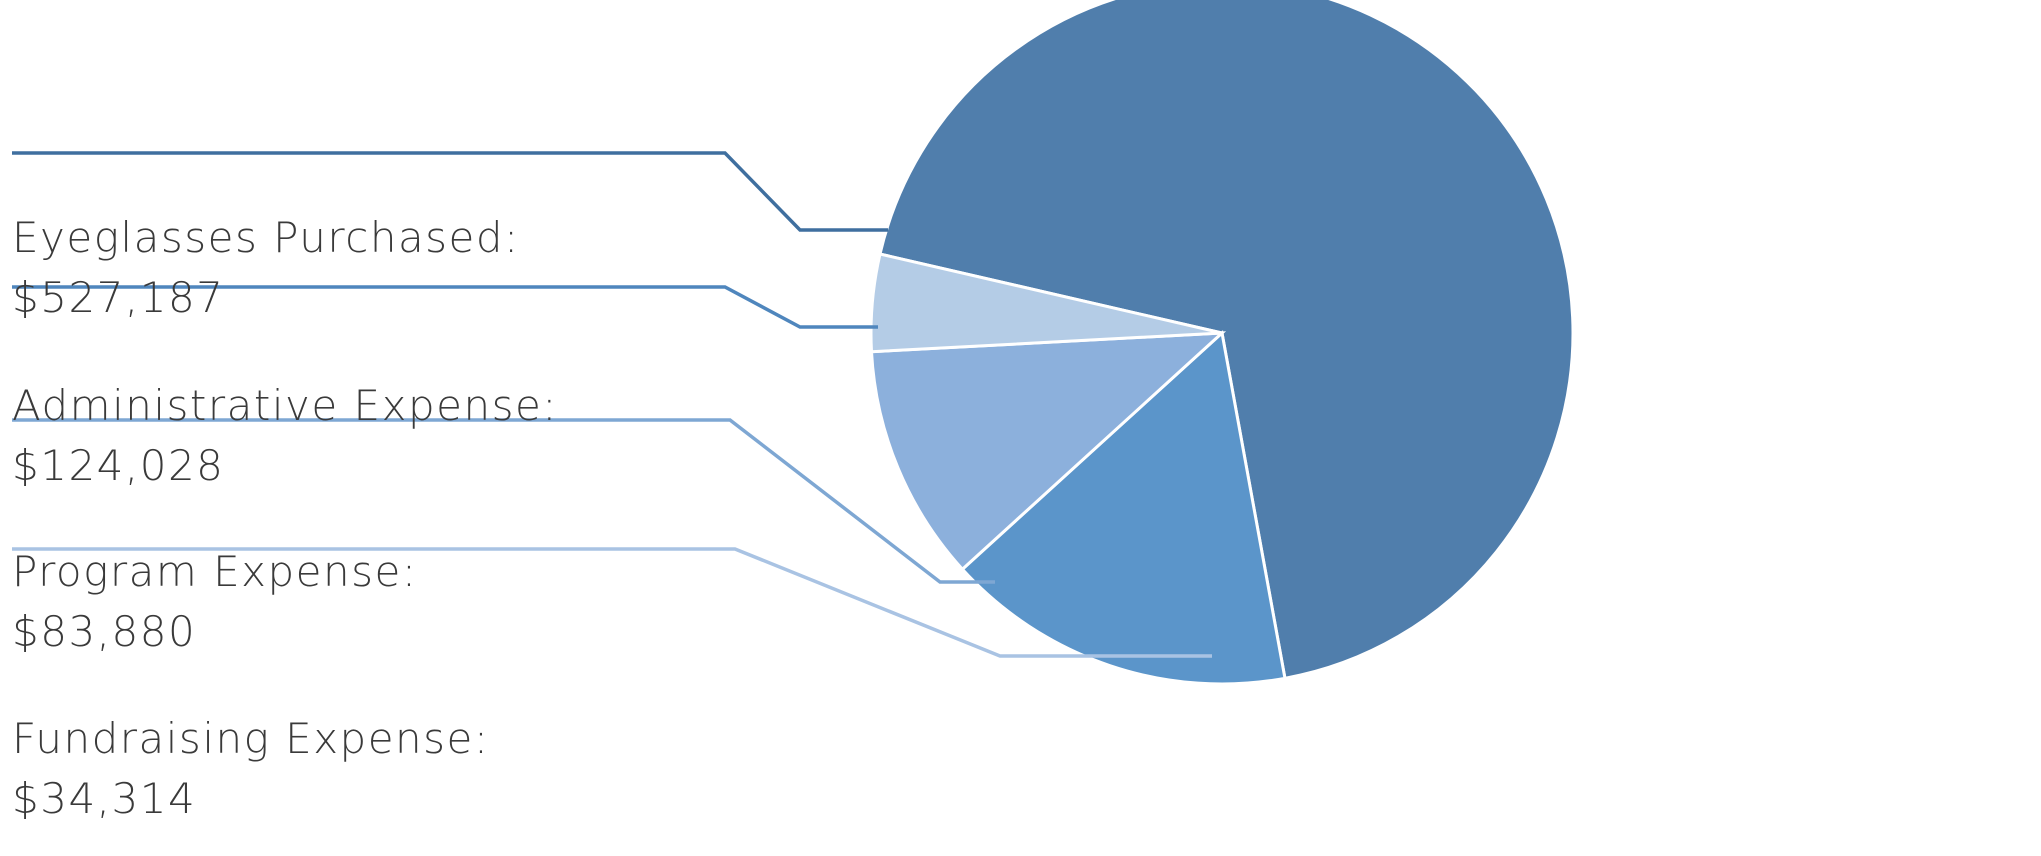  I want to click on leader-line-administrative, so click(445, 307).